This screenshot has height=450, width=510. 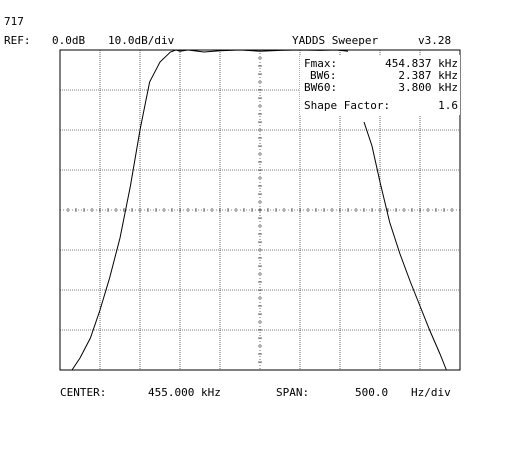 What do you see at coordinates (381, 64) in the screenshot?
I see `readout-fmax: Fmax: 454.837 kHz` at bounding box center [381, 64].